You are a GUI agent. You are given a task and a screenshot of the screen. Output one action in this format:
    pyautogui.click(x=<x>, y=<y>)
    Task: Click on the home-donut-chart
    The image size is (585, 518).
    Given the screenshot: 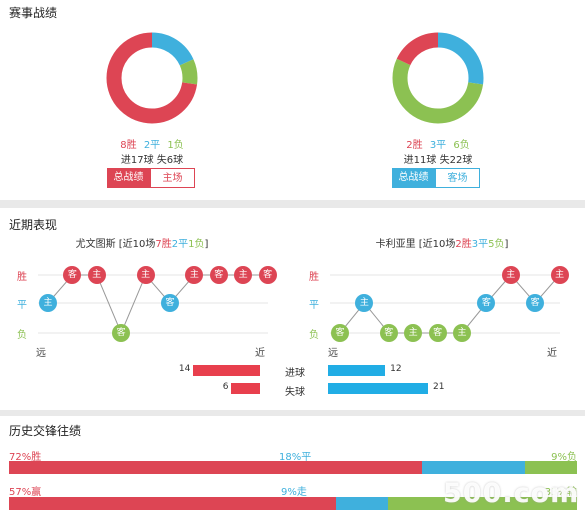 What is the action you would take?
    pyautogui.click(x=152, y=78)
    